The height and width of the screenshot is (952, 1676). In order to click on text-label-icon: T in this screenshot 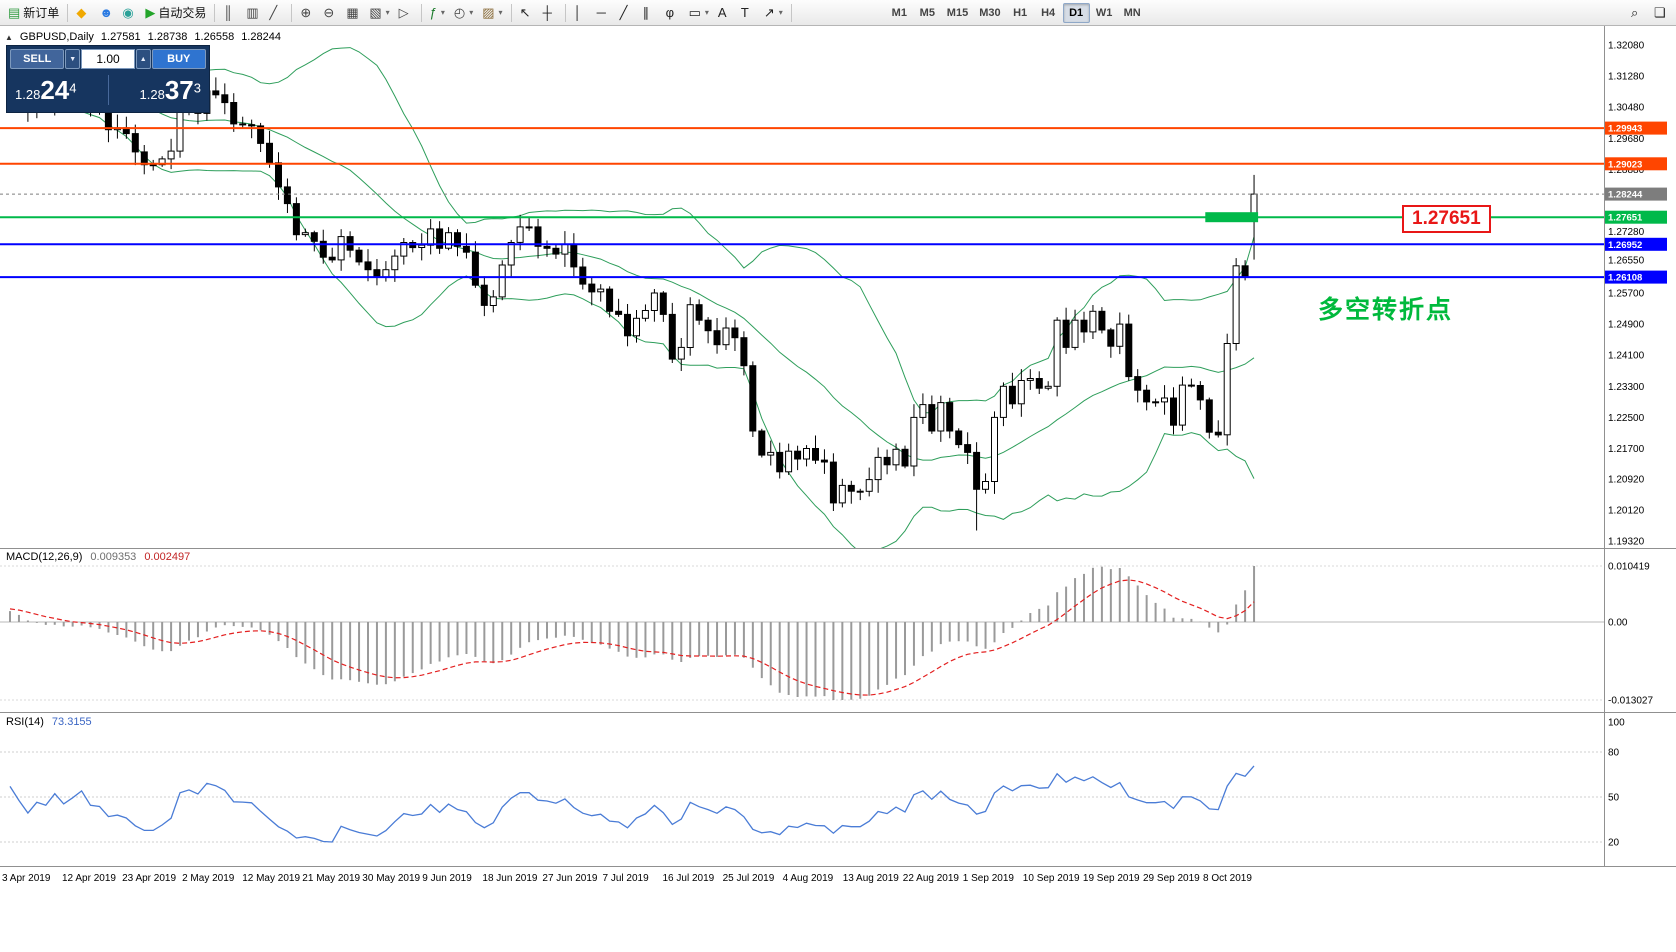, I will do `click(744, 12)`.